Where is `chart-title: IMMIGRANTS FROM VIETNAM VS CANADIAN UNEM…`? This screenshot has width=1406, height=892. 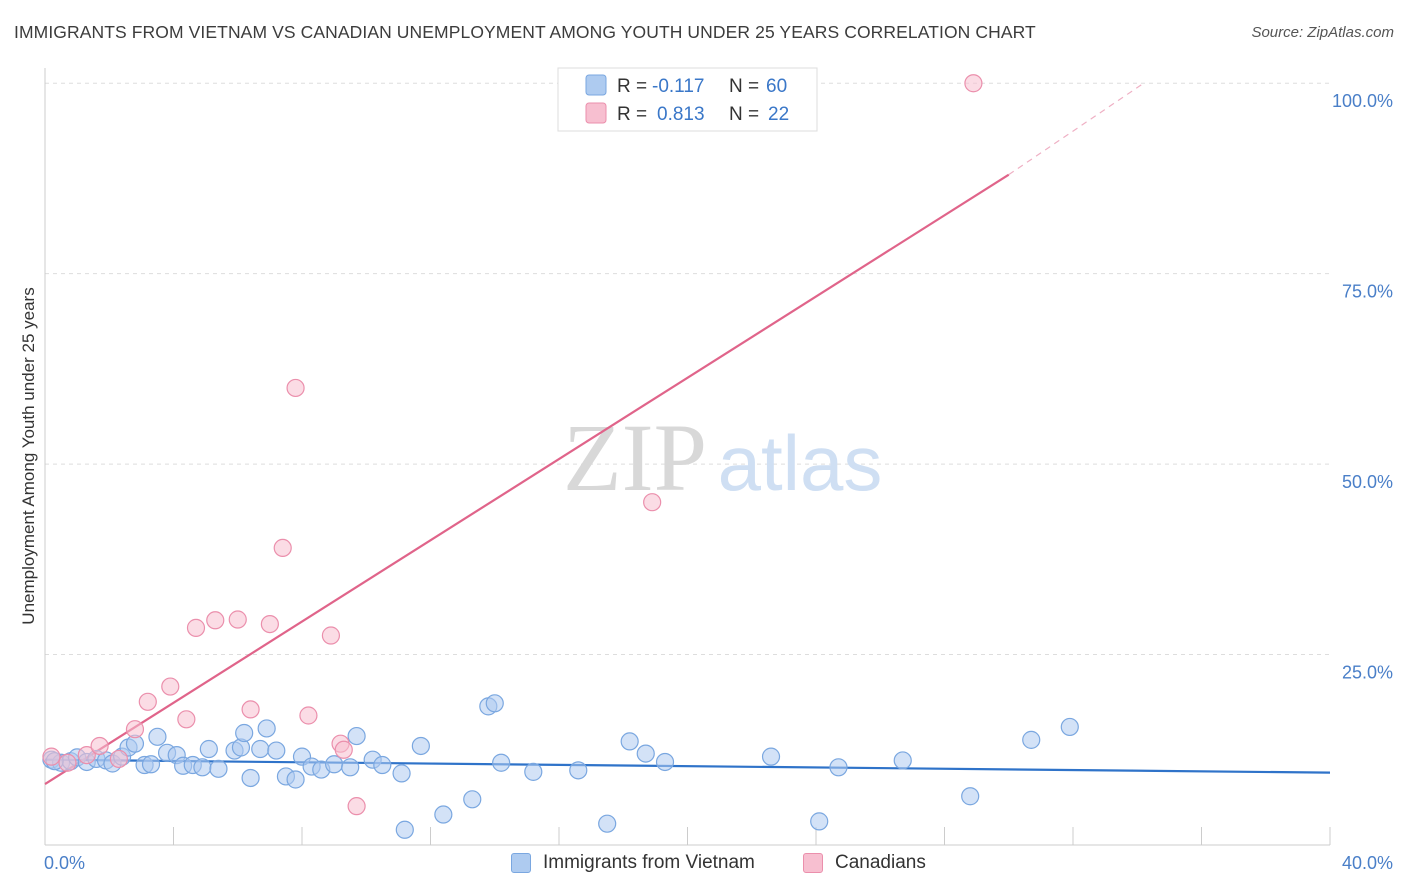 chart-title: IMMIGRANTS FROM VIETNAM VS CANADIAN UNEM… is located at coordinates (525, 32).